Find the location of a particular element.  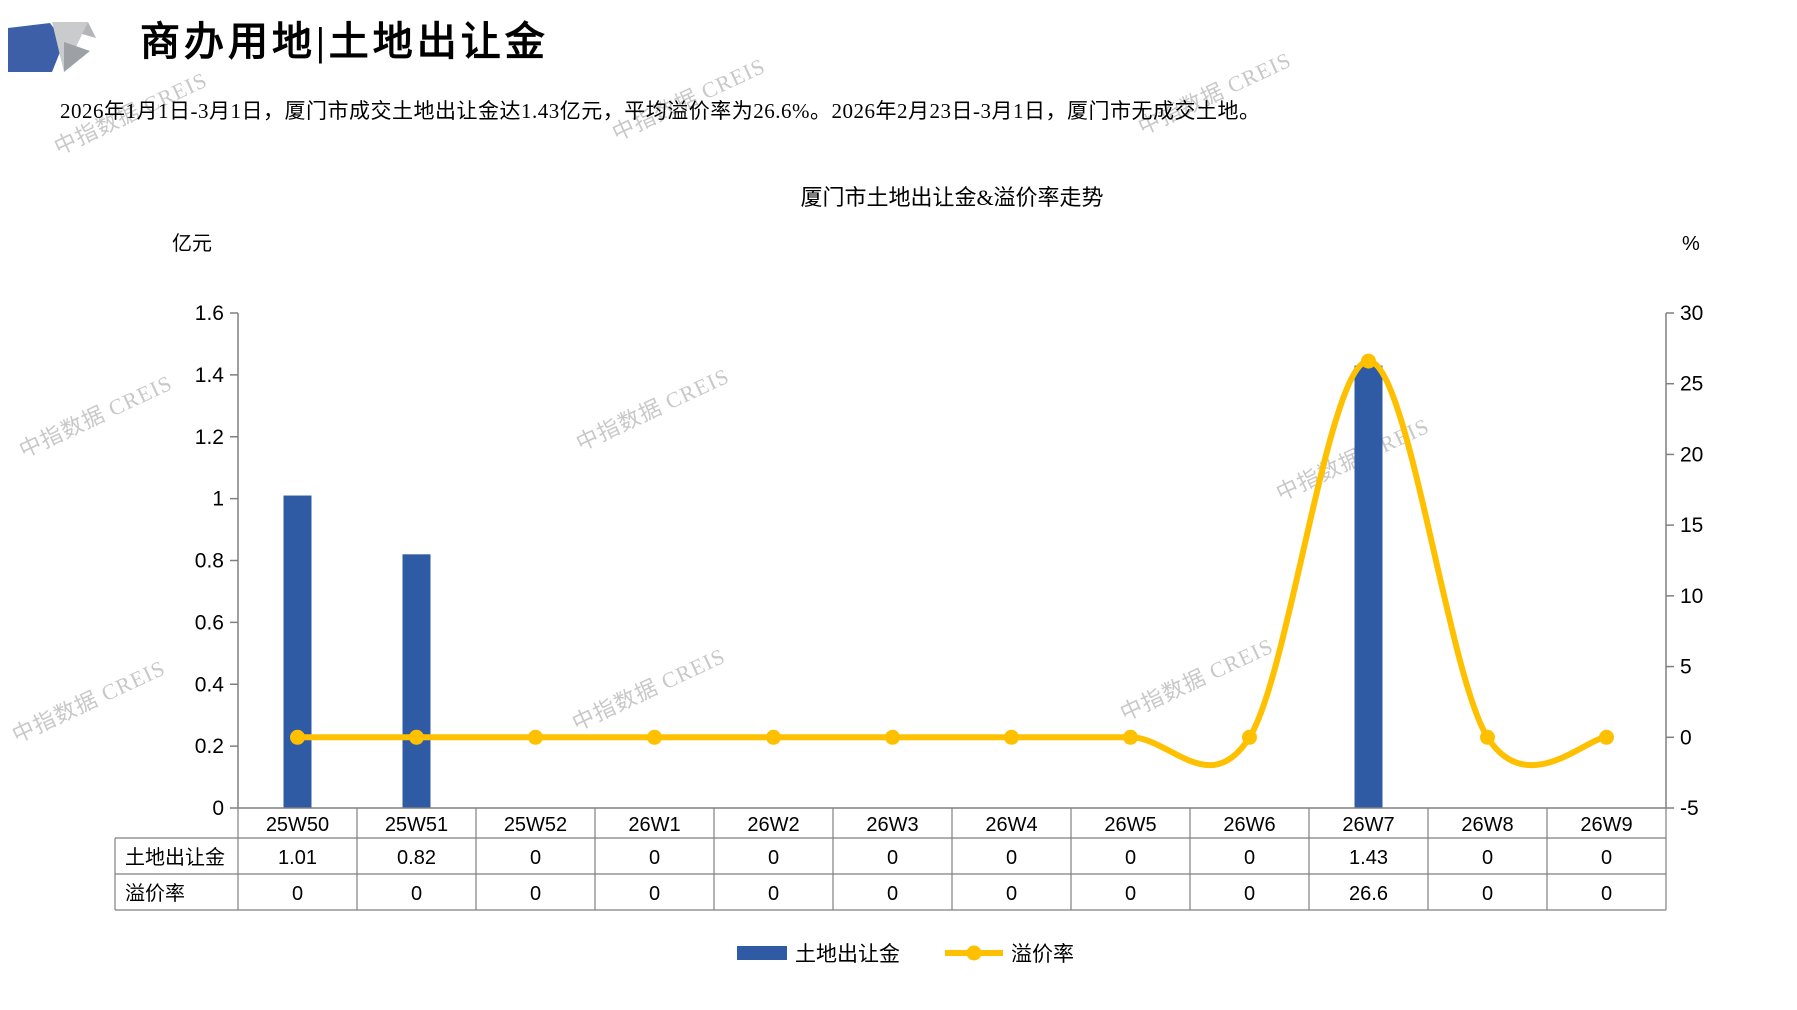

left-axis-label: 1.4 is located at coordinates (210, 375).